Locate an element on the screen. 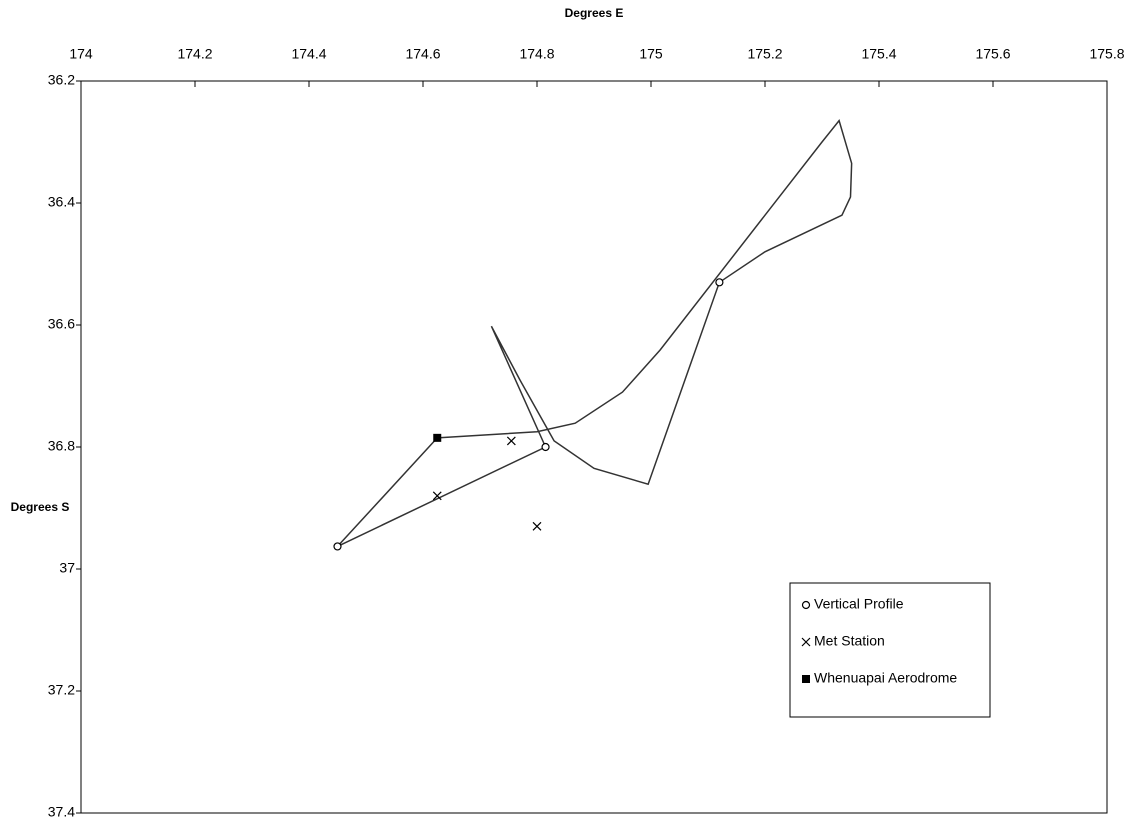 Image resolution: width=1144 pixels, height=834 pixels. y-tick-label: 37.4 is located at coordinates (61, 812).